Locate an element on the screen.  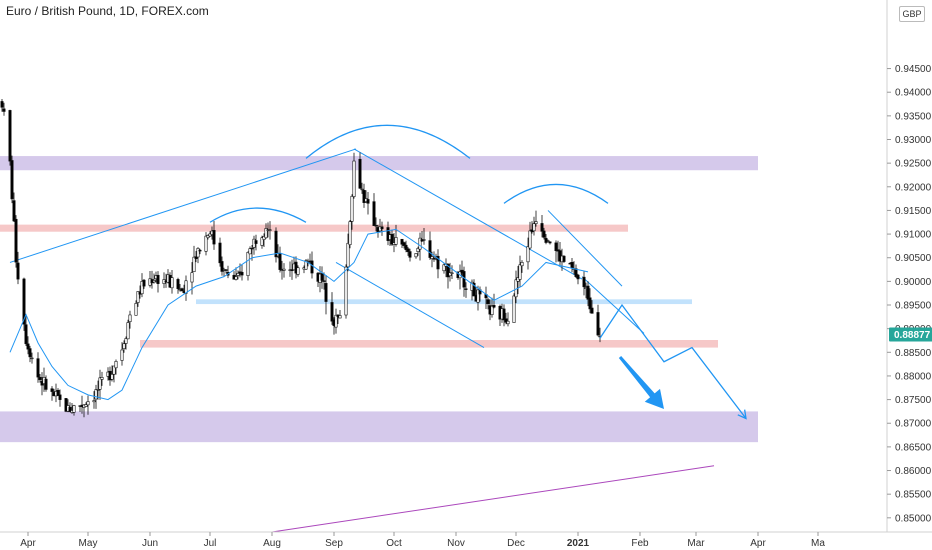
x-tick-label: Mar is located at coordinates (696, 543).